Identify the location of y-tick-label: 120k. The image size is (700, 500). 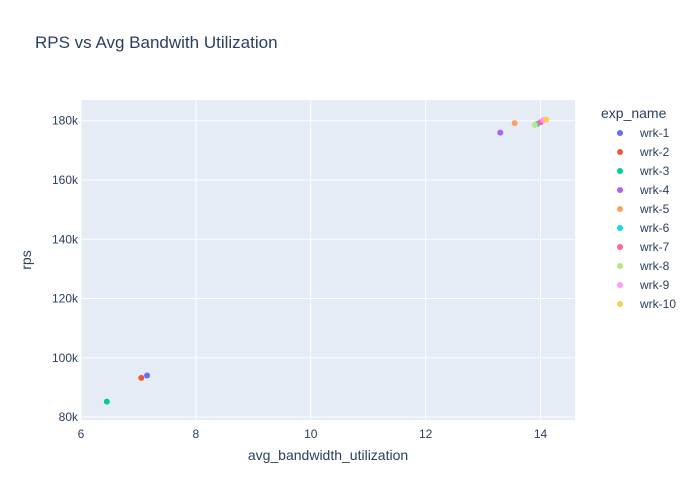
(65, 299).